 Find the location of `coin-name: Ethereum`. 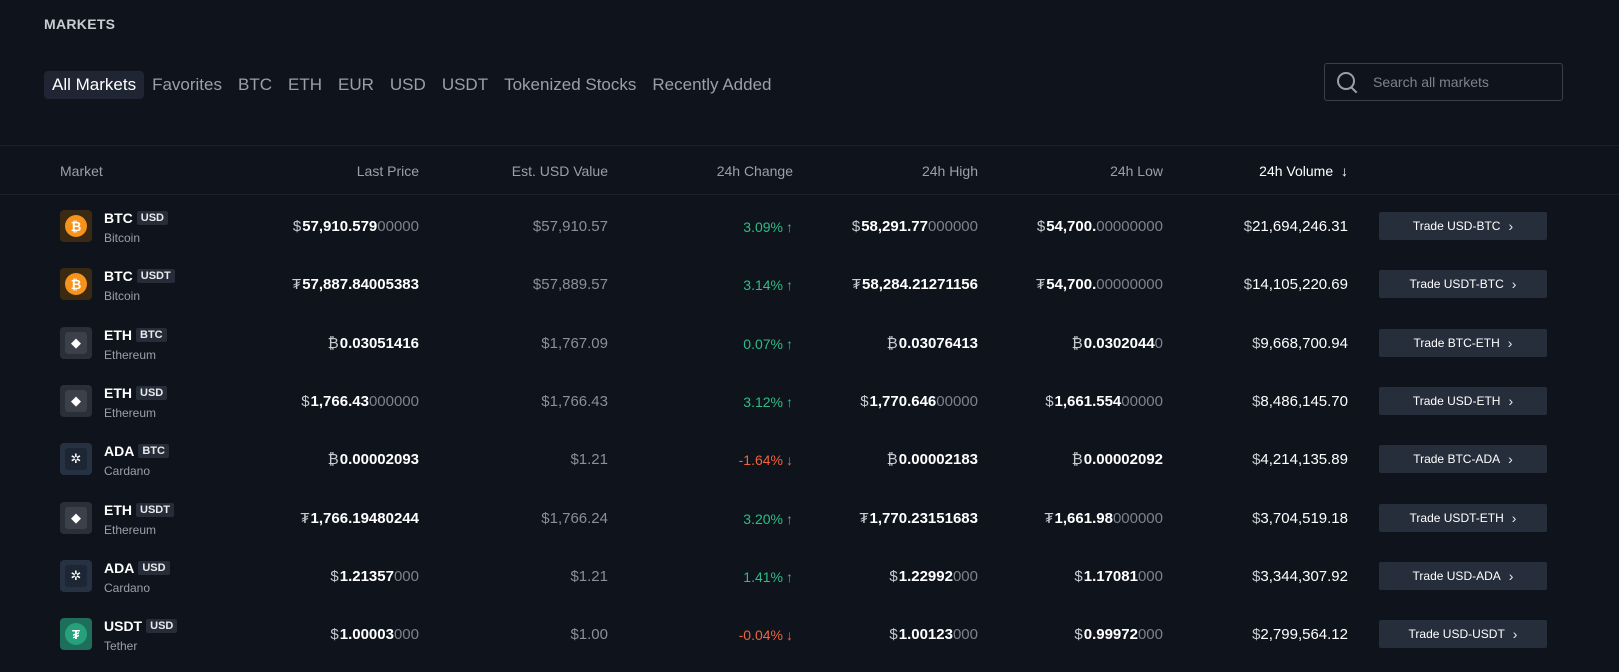

coin-name: Ethereum is located at coordinates (130, 354).